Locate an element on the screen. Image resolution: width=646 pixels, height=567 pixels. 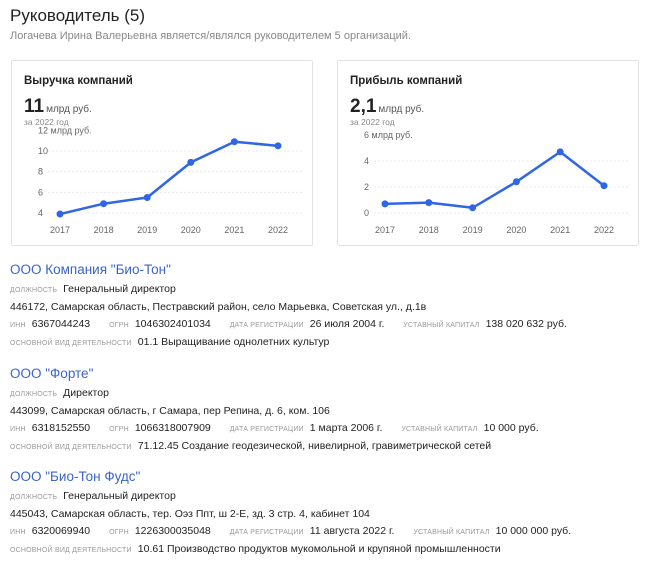
org-inn: 6318152550 is located at coordinates (61, 428).